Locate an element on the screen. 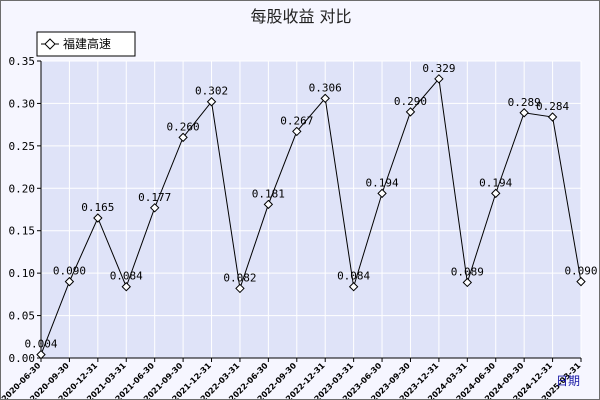 This screenshot has height=400, width=600. y-tick-label: 0.05 is located at coordinates (22, 316).